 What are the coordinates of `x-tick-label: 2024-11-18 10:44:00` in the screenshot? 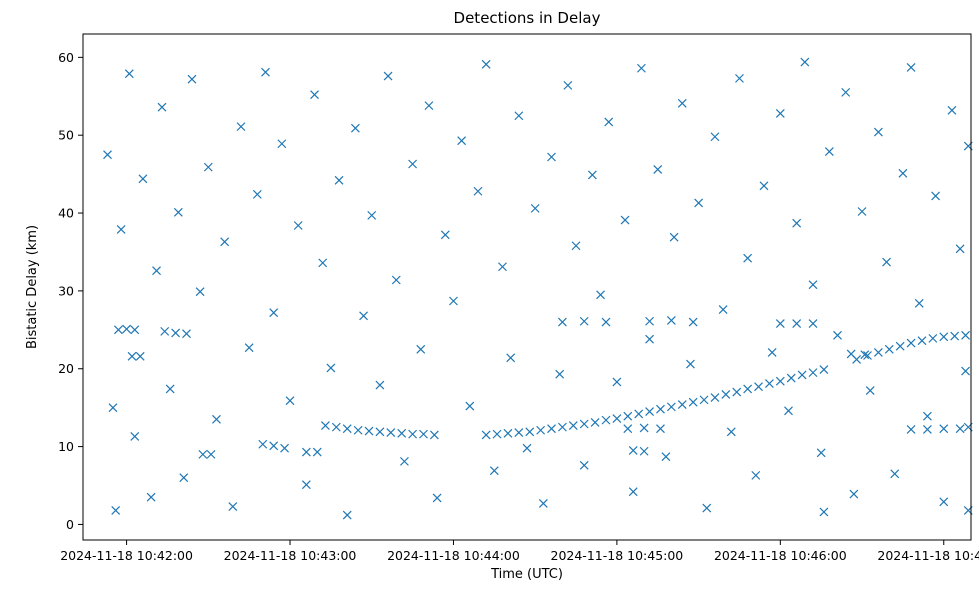 It's located at (453, 555).